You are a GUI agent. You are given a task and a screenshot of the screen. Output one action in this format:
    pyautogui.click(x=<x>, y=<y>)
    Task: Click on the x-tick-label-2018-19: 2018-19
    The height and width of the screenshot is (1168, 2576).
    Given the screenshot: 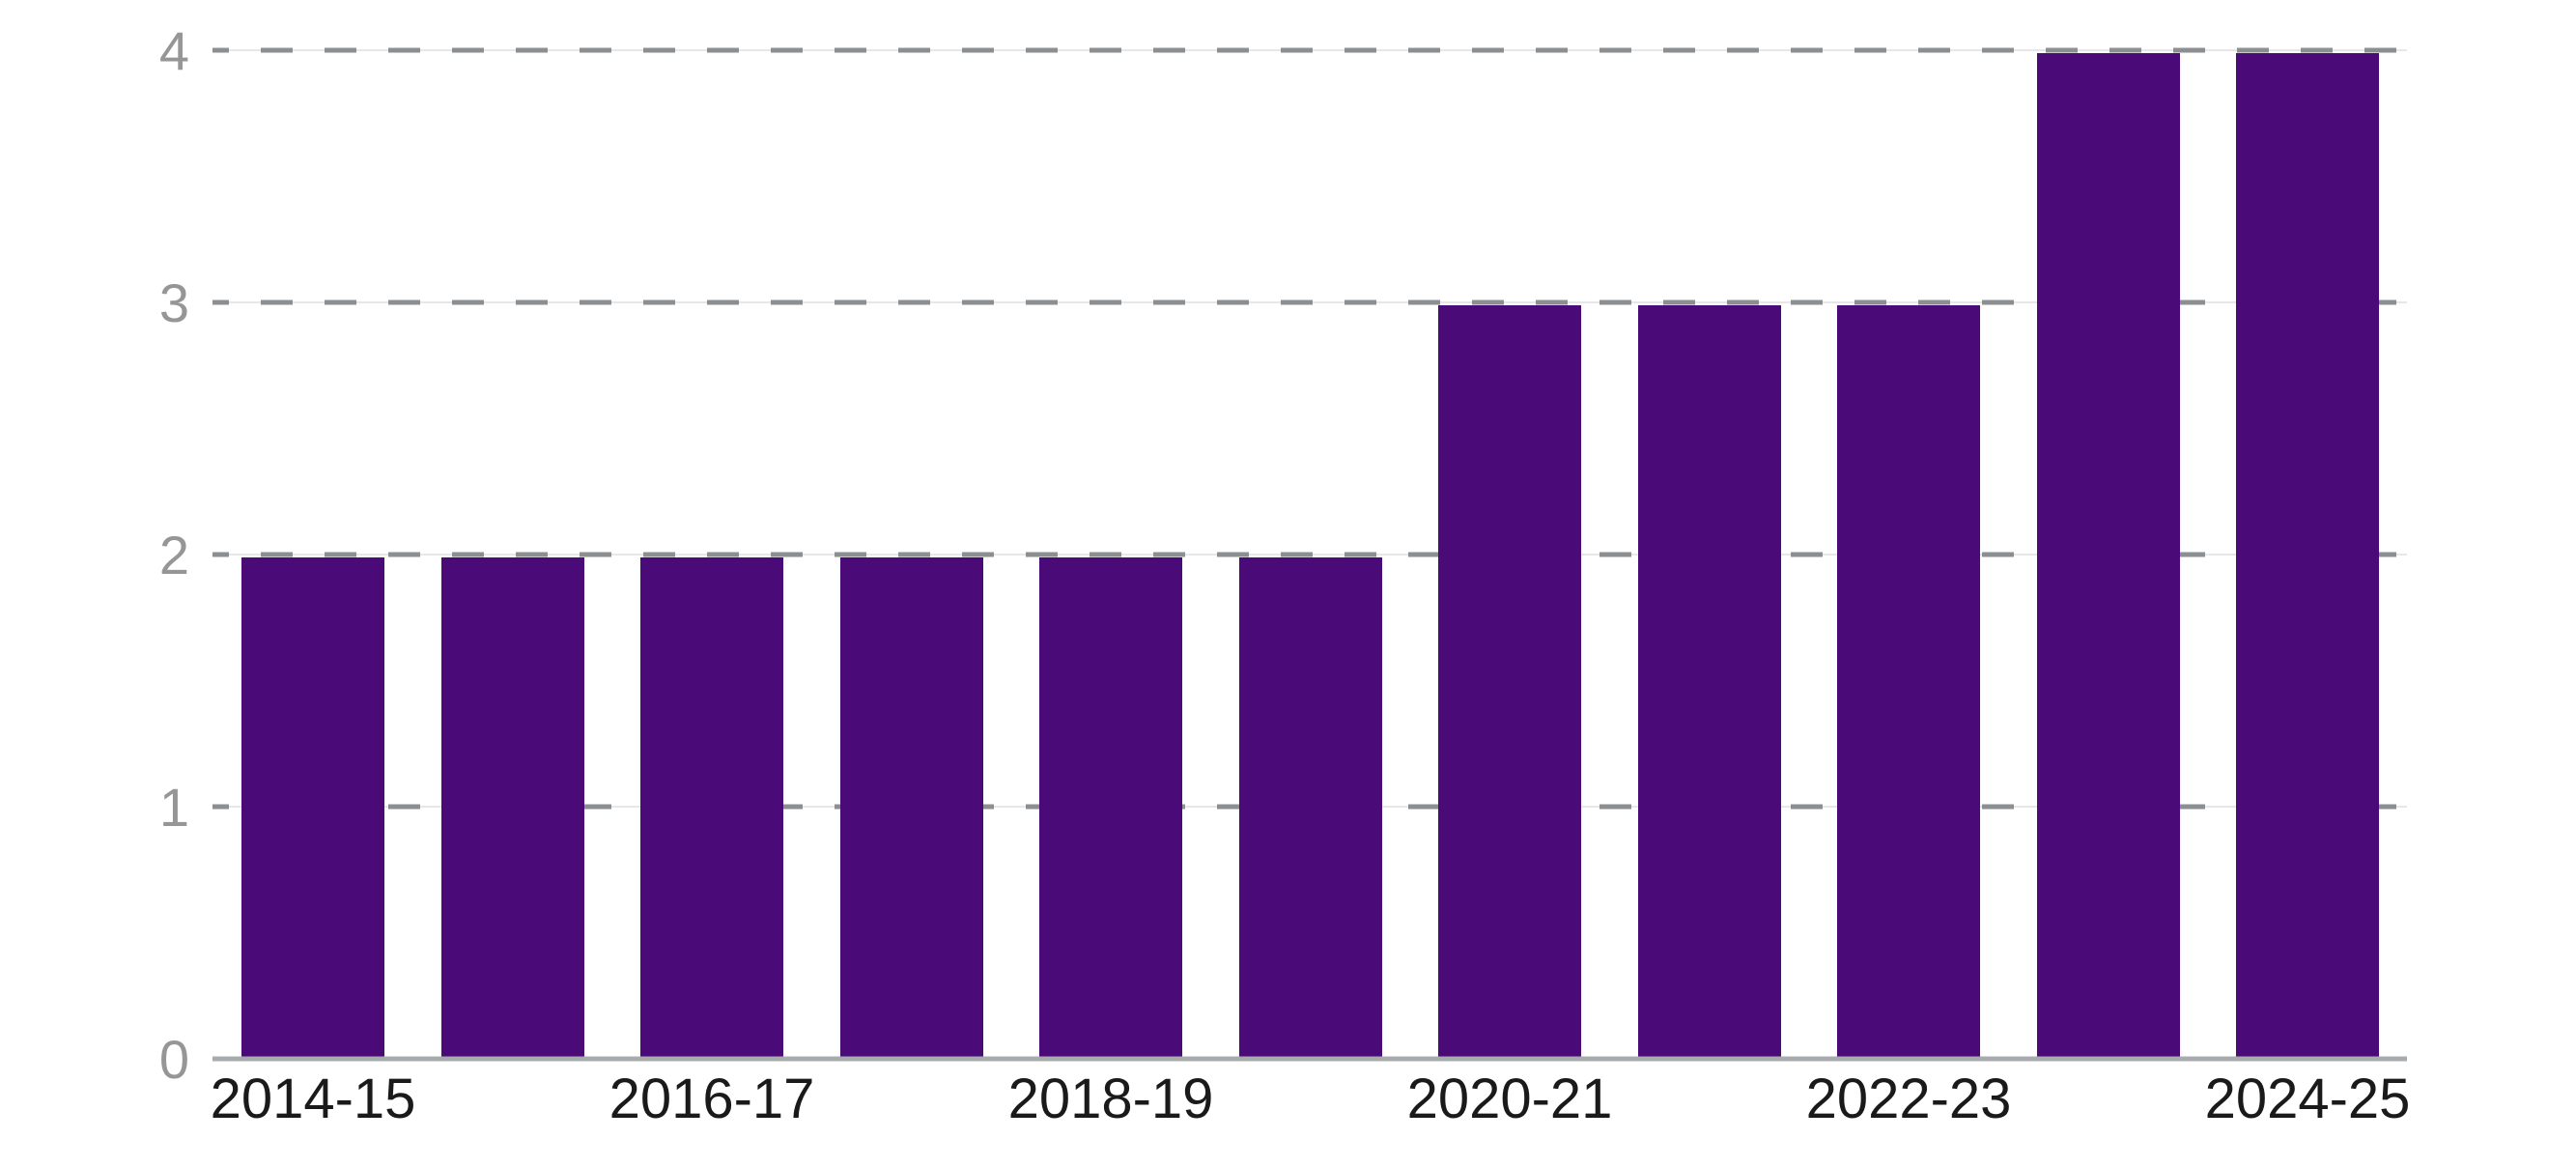 What is the action you would take?
    pyautogui.click(x=1111, y=1099)
    